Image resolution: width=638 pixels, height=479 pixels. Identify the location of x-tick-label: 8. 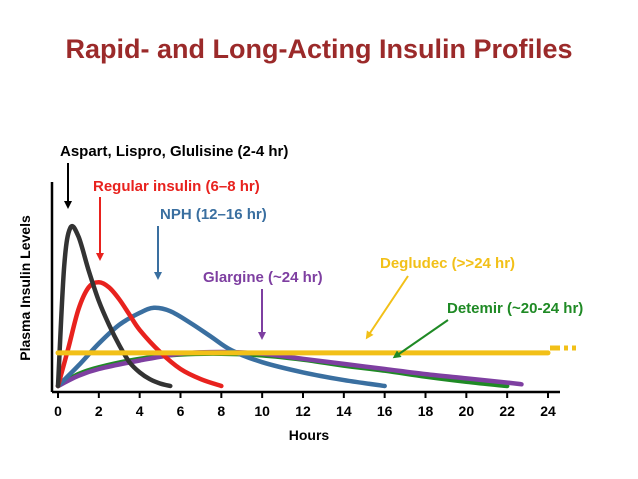
(221, 411).